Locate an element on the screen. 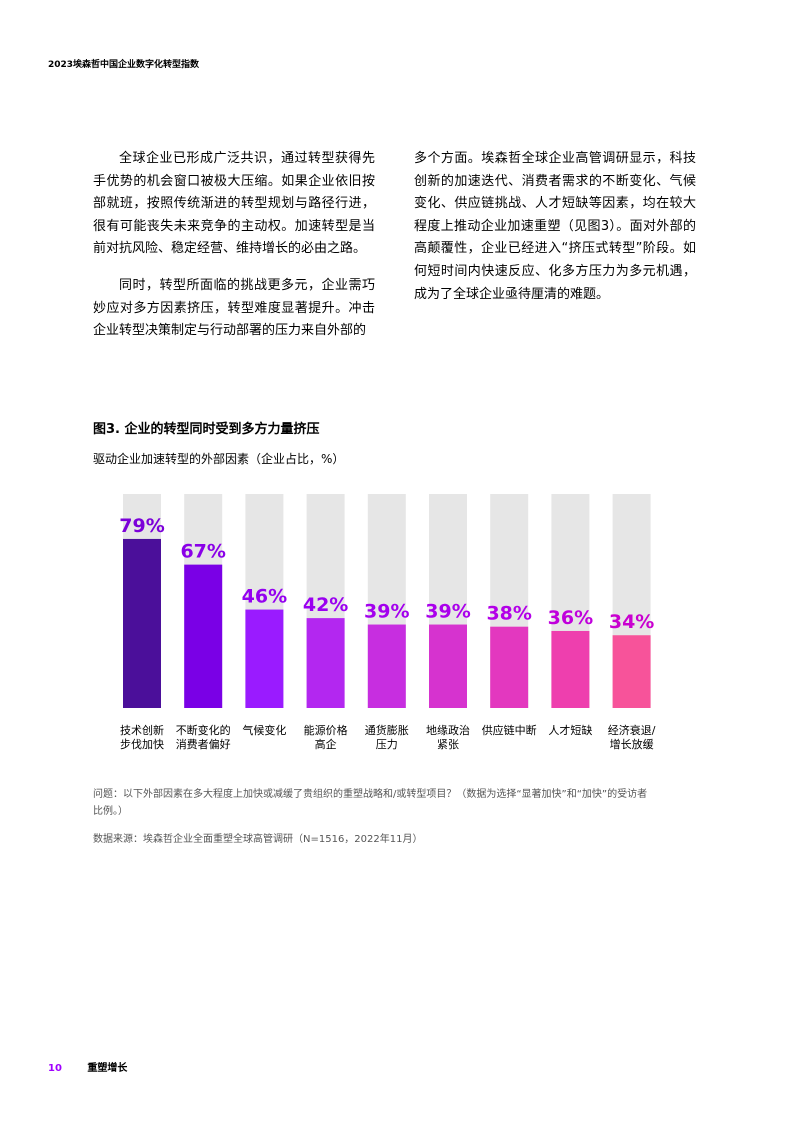 The image size is (793, 1122). data-source-note: 数据来源：埃森哲企业全面重塑全球高管调研（N=1516，2022年11月） is located at coordinates (258, 839).